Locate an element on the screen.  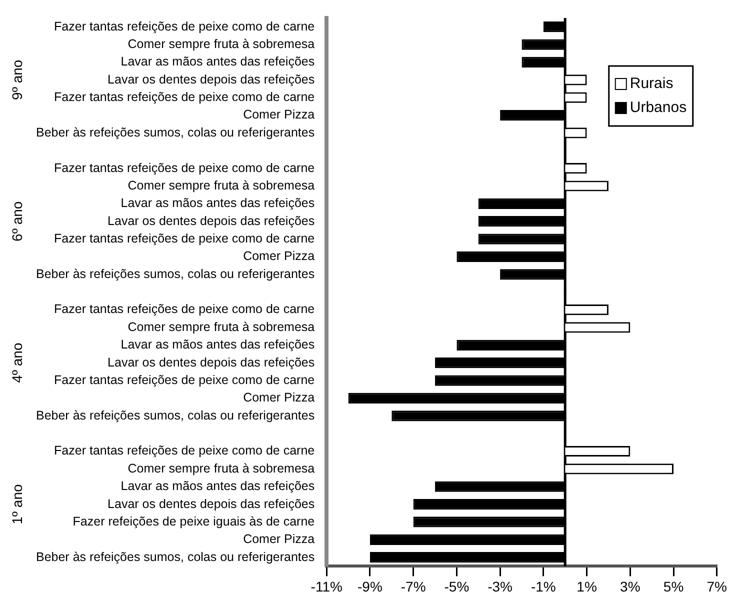
text: 1º ano is located at coordinates (16, 504).